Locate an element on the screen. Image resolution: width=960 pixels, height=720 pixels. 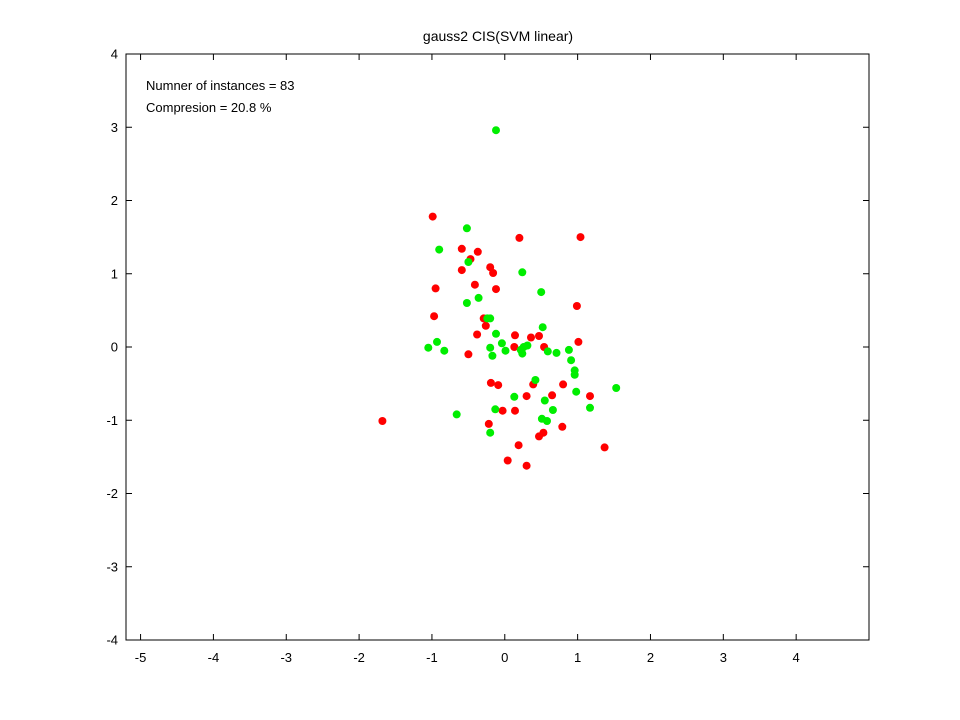
x-tick-label: -1 is located at coordinates (432, 657).